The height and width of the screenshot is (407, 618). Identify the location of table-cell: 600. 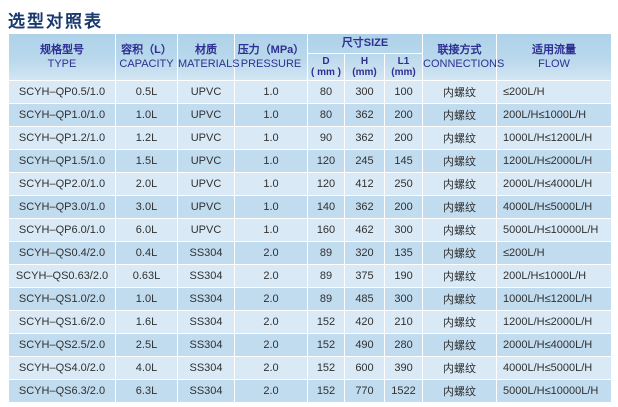
(364, 368).